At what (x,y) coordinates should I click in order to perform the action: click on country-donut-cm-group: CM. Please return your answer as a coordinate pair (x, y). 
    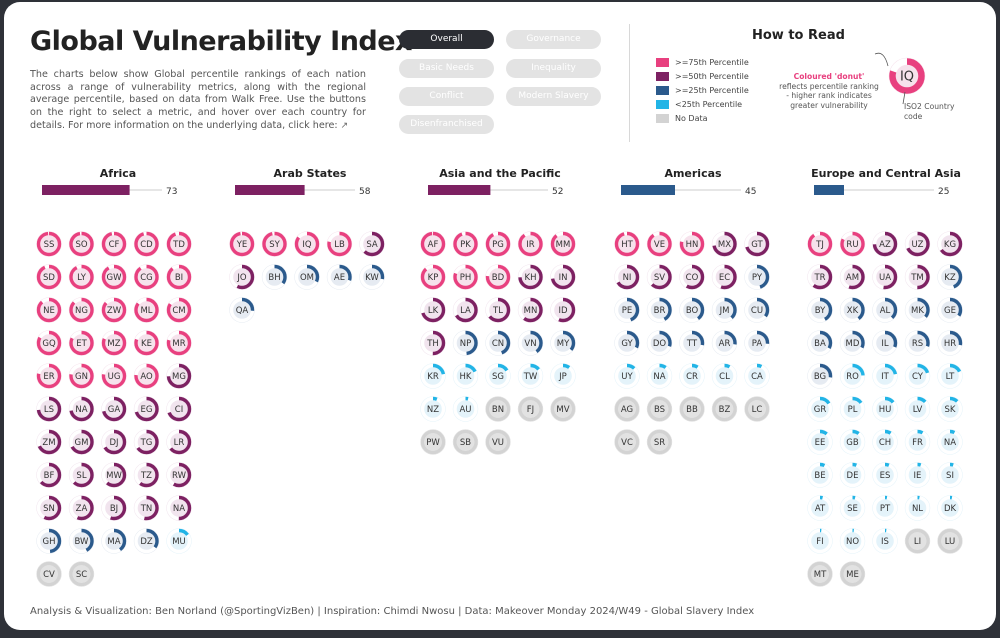
    Looking at the image, I should click on (179, 310).